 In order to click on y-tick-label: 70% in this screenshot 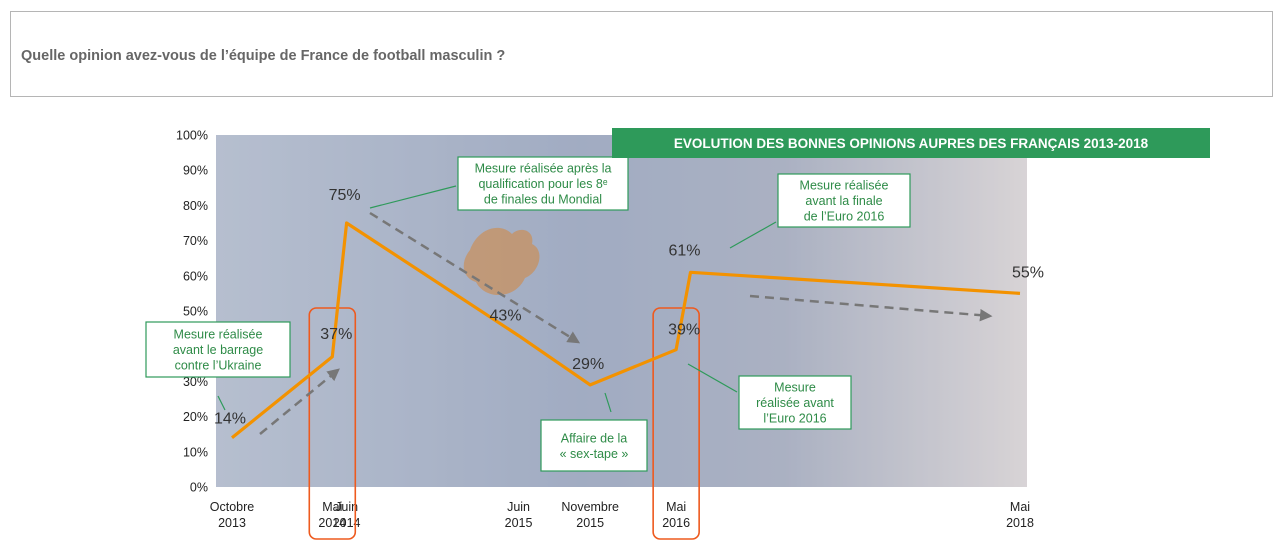, I will do `click(195, 241)`.